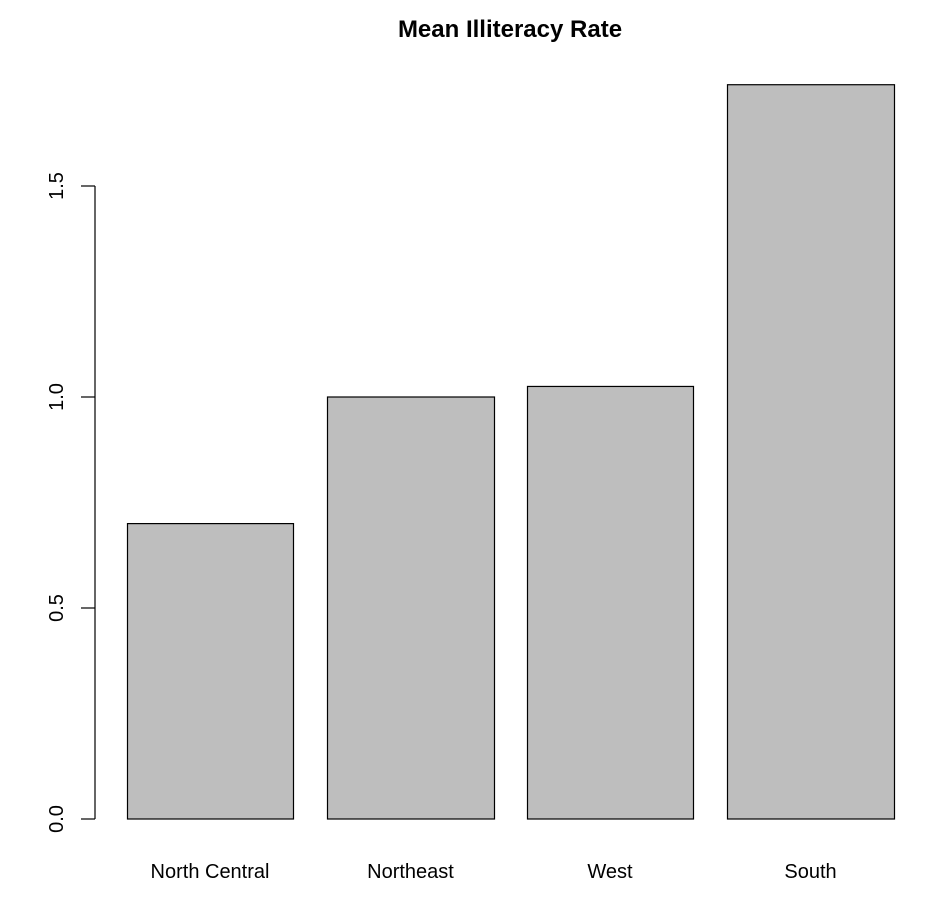 This screenshot has width=936, height=918. Describe the element at coordinates (510, 29) in the screenshot. I see `chart-title: Mean Illiteracy Rate` at that location.